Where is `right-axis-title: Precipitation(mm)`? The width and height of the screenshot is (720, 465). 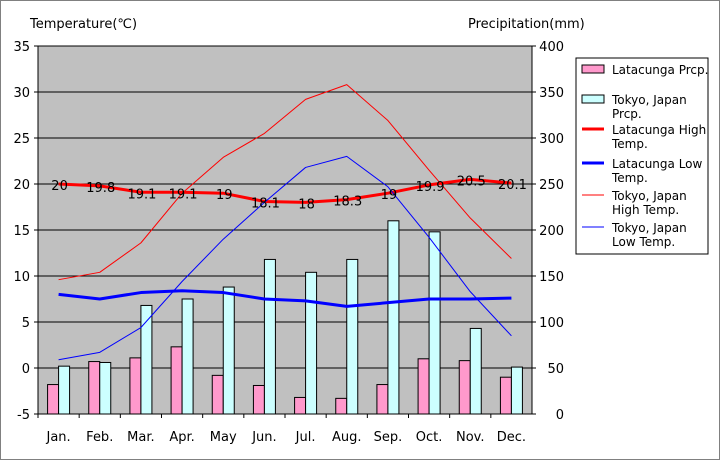 right-axis-title: Precipitation(mm) is located at coordinates (526, 24).